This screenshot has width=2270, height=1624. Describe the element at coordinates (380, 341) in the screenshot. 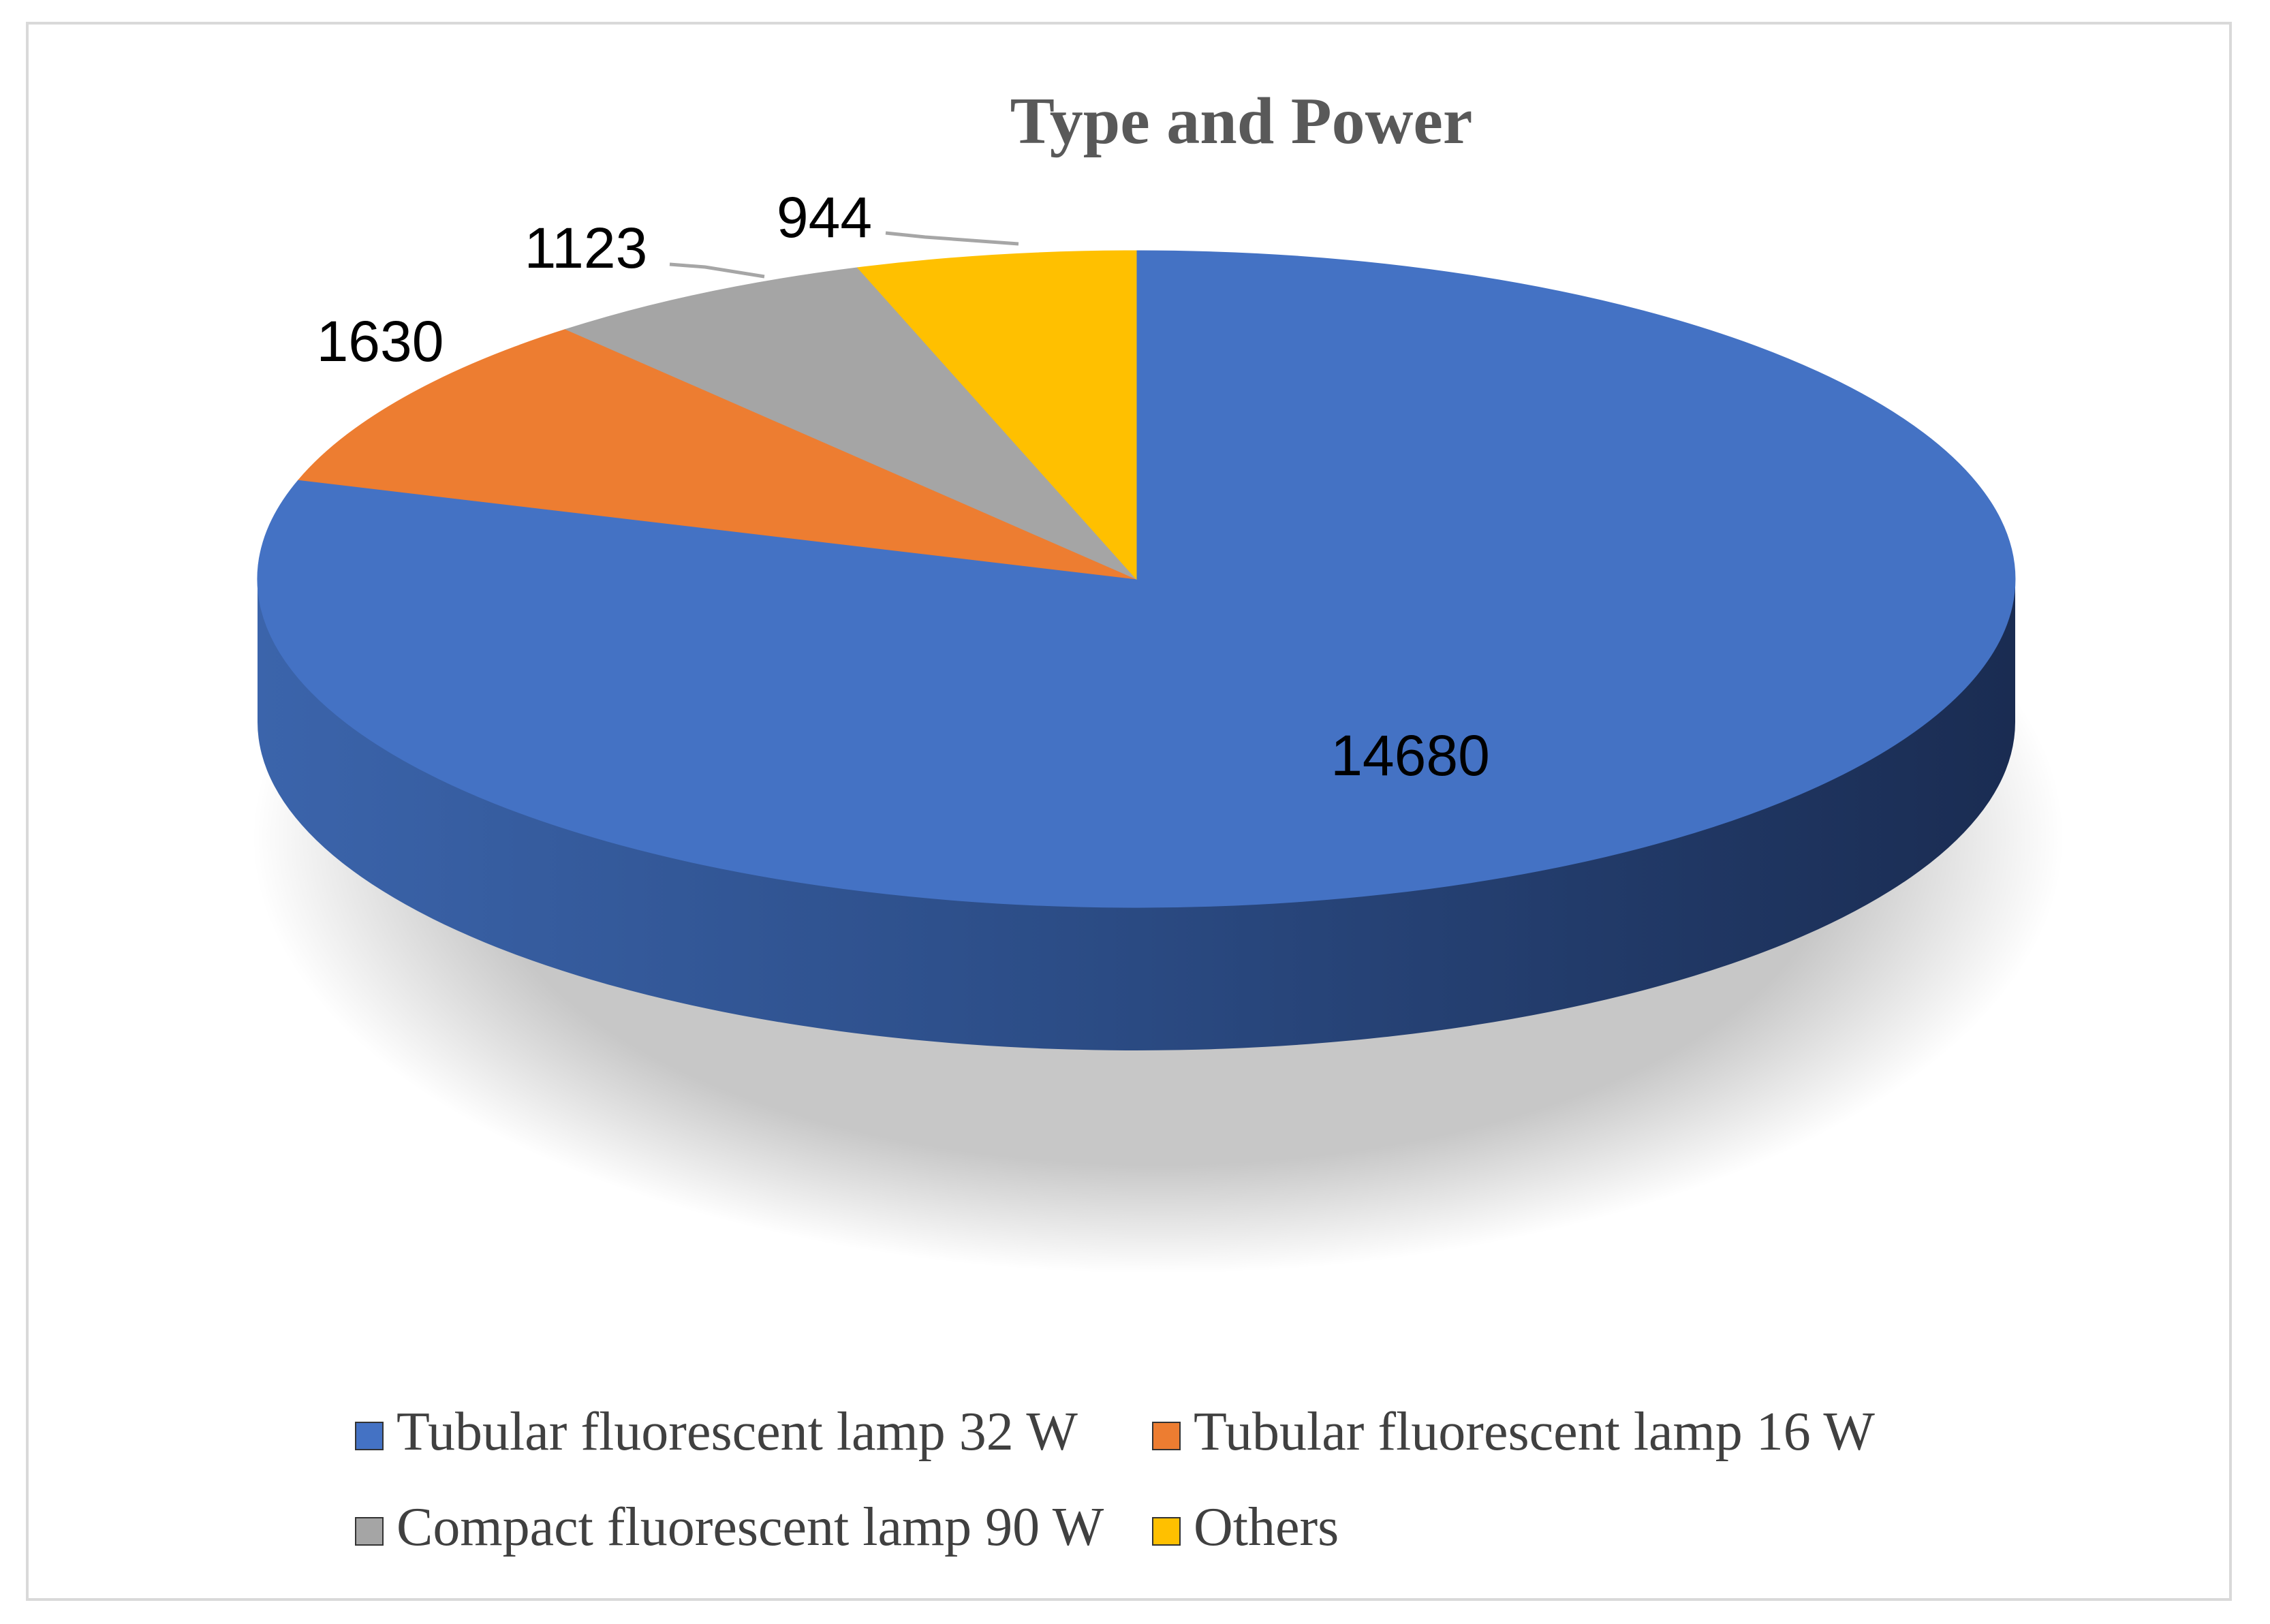

I see `data-label-2: 1630` at that location.